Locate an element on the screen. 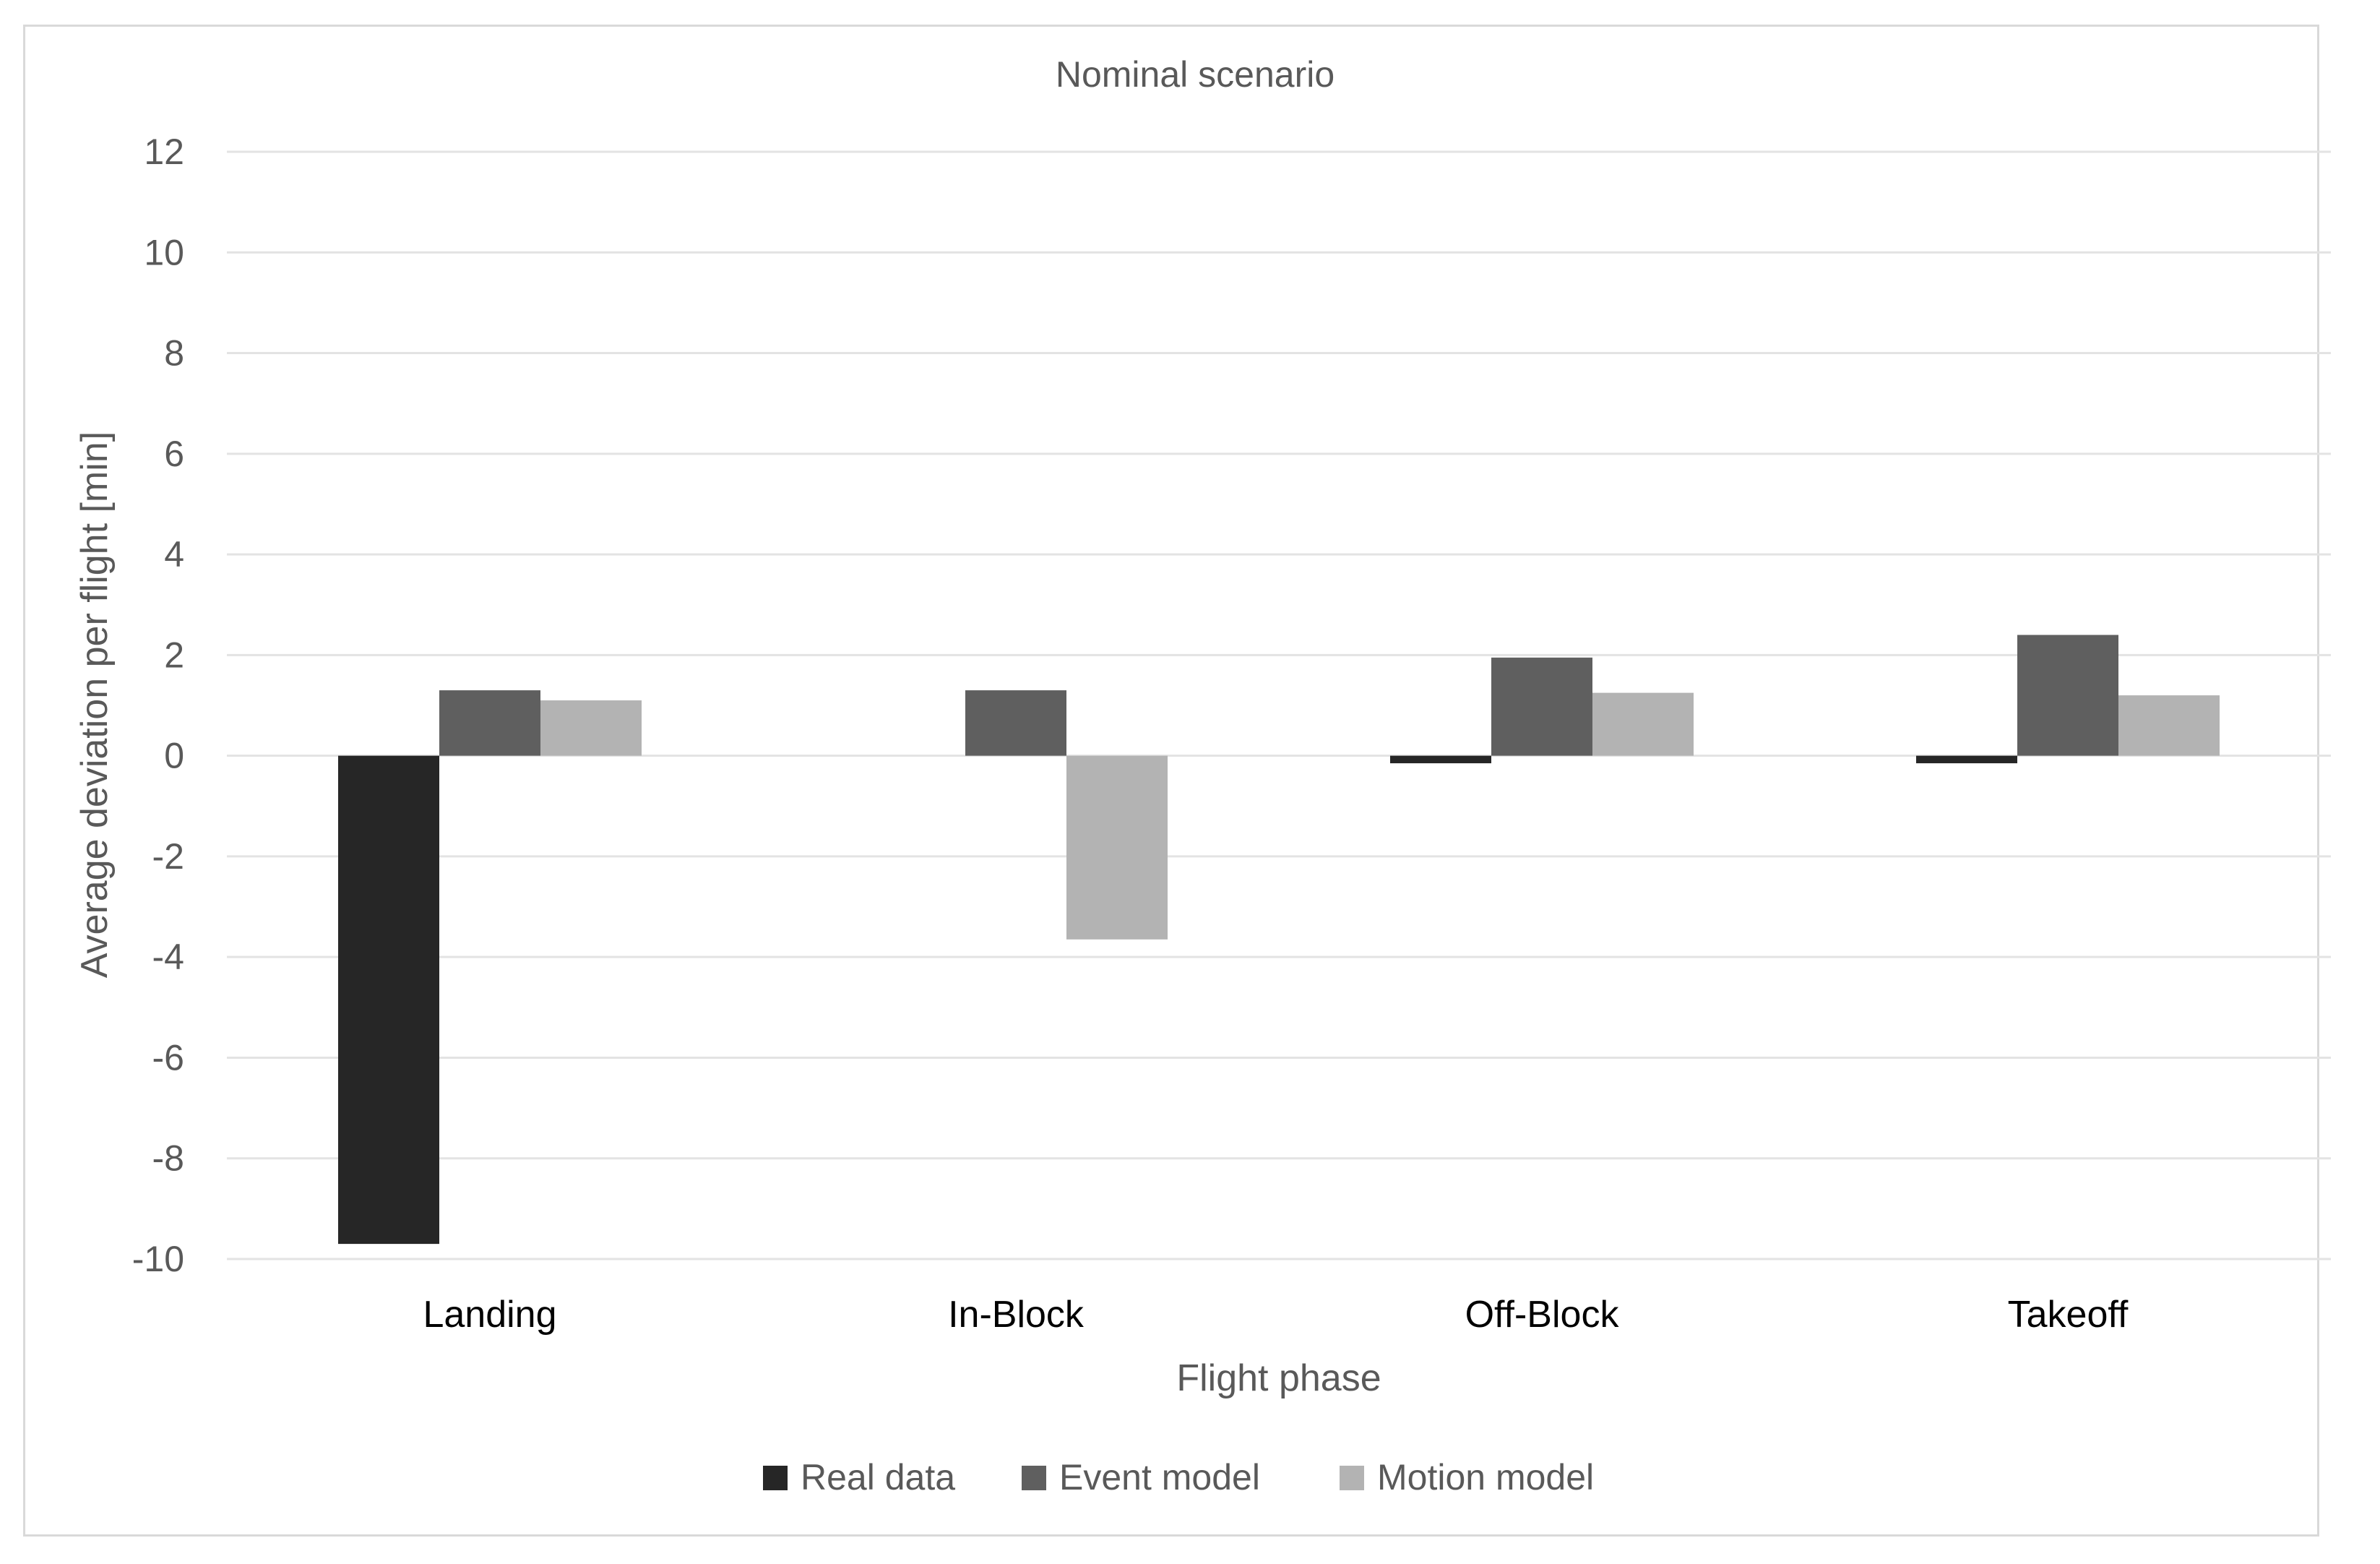 The height and width of the screenshot is (1564, 2380). x-axis-title: Flight phase is located at coordinates (1278, 1378).